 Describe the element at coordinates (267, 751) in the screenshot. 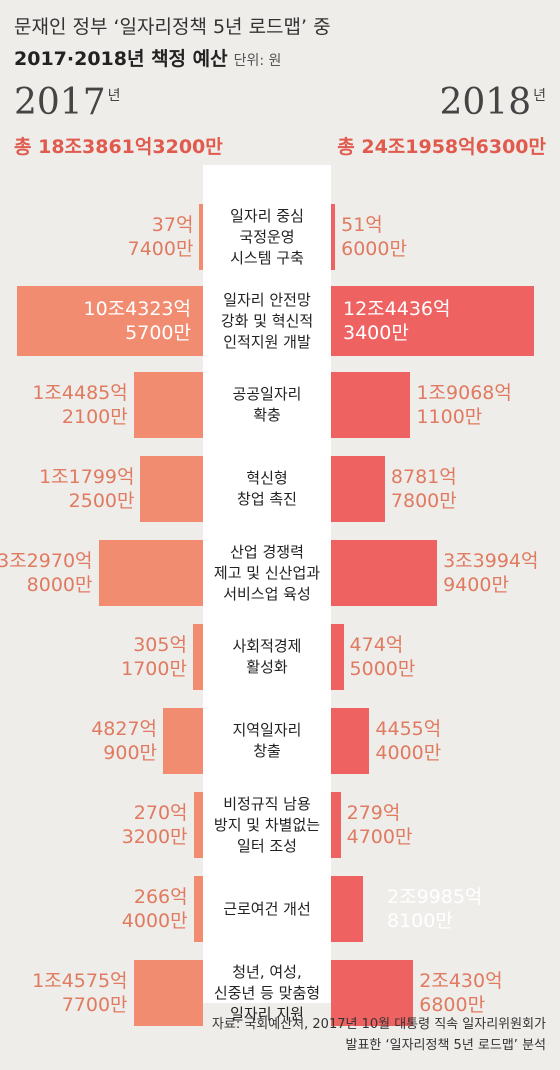

I see `category-label-line: 창출` at that location.